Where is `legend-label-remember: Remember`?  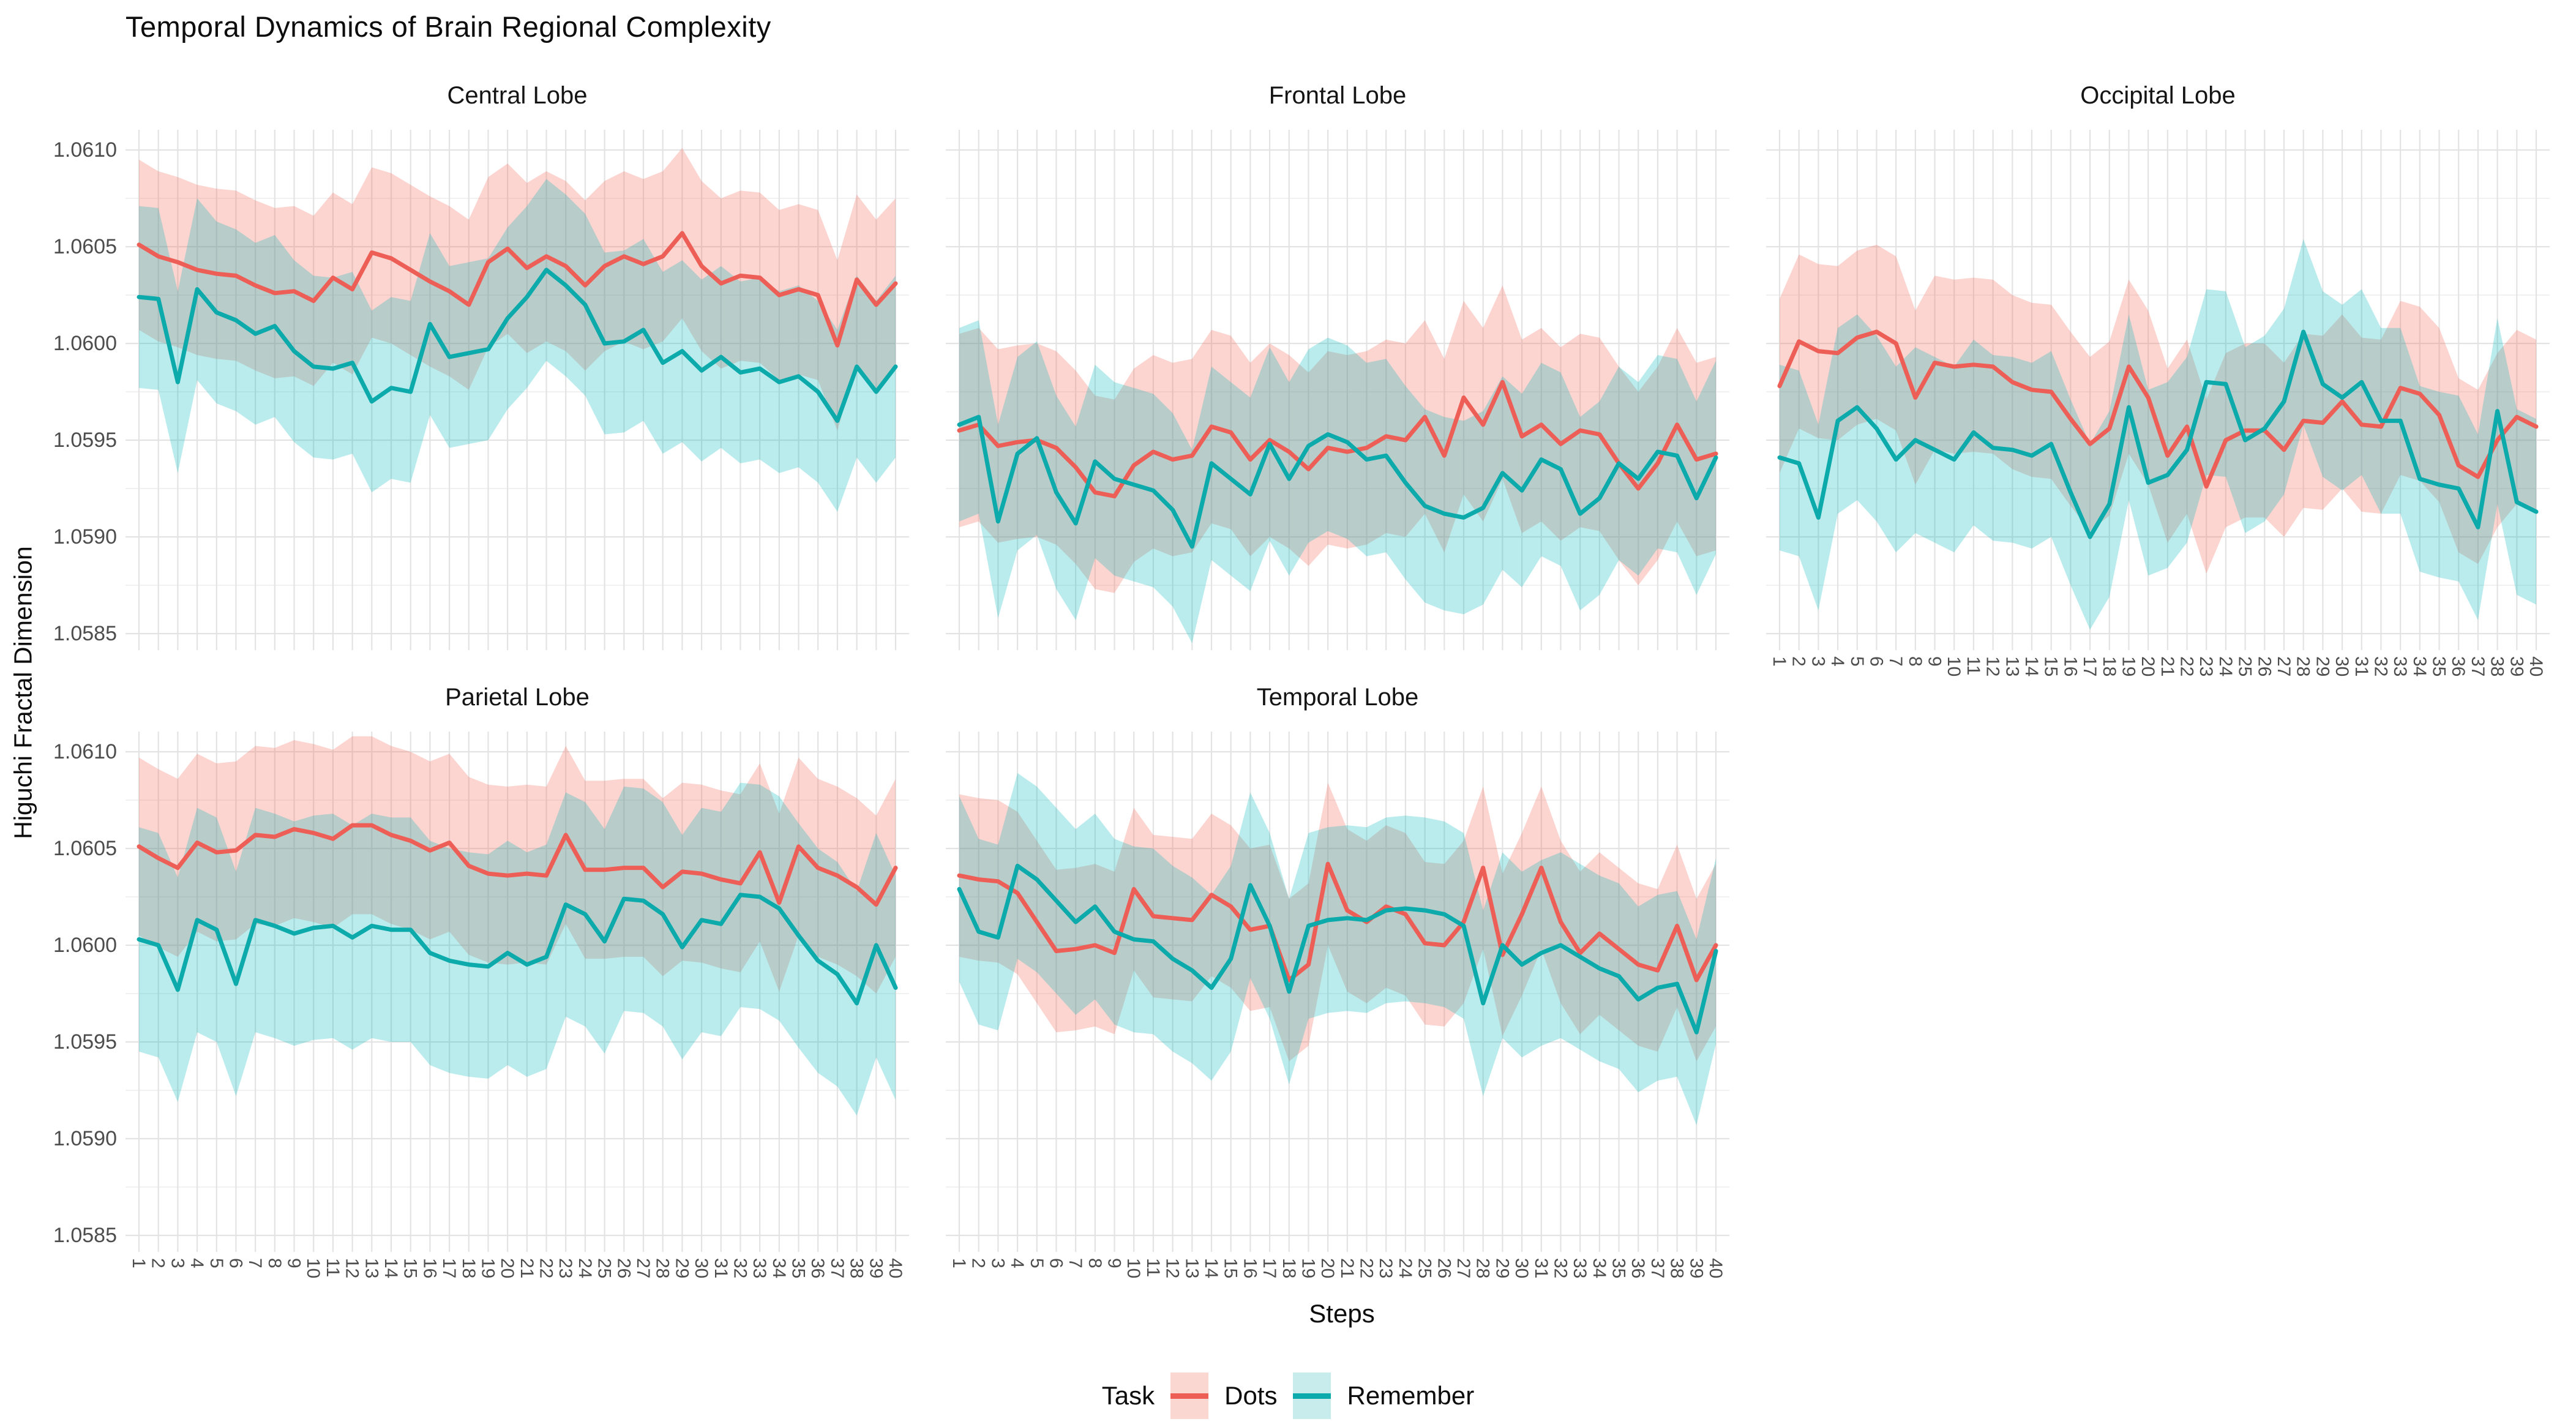 legend-label-remember: Remember is located at coordinates (1411, 1395).